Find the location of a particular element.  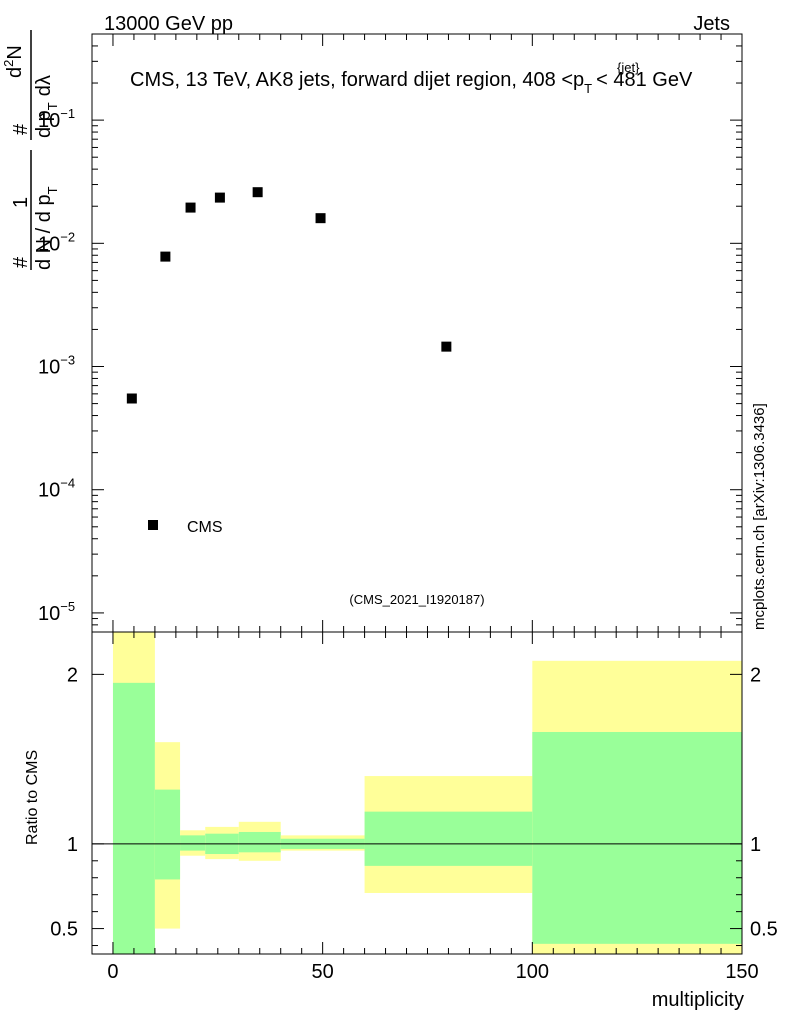

main-y-tick-label-exp: −1 is located at coordinates (67, 113).